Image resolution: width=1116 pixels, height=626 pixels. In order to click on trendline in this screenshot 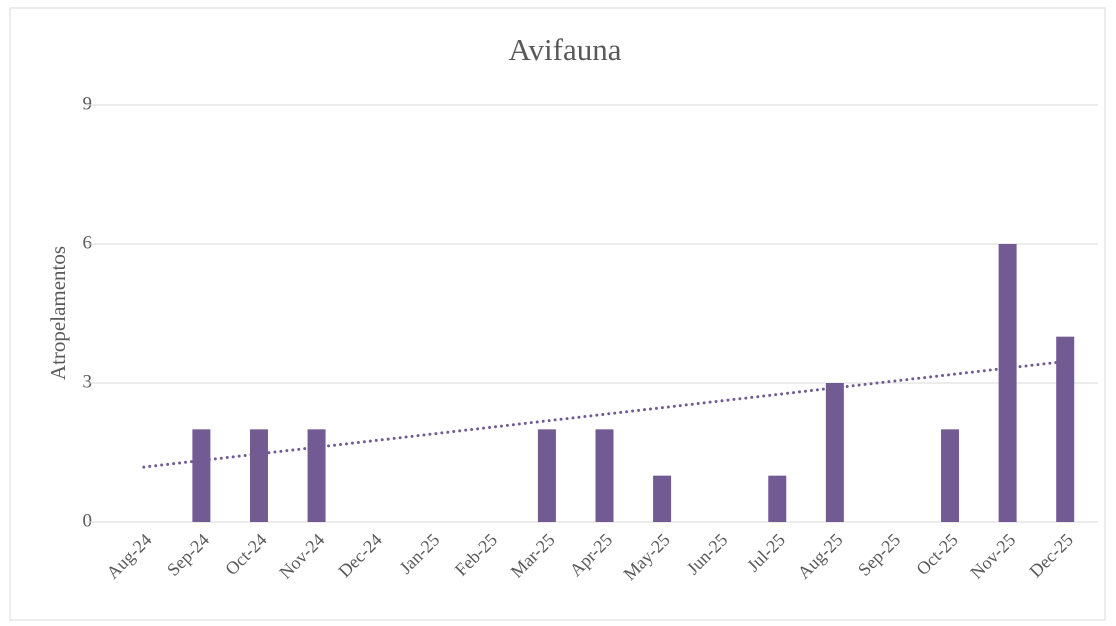, I will do `click(604, 414)`.